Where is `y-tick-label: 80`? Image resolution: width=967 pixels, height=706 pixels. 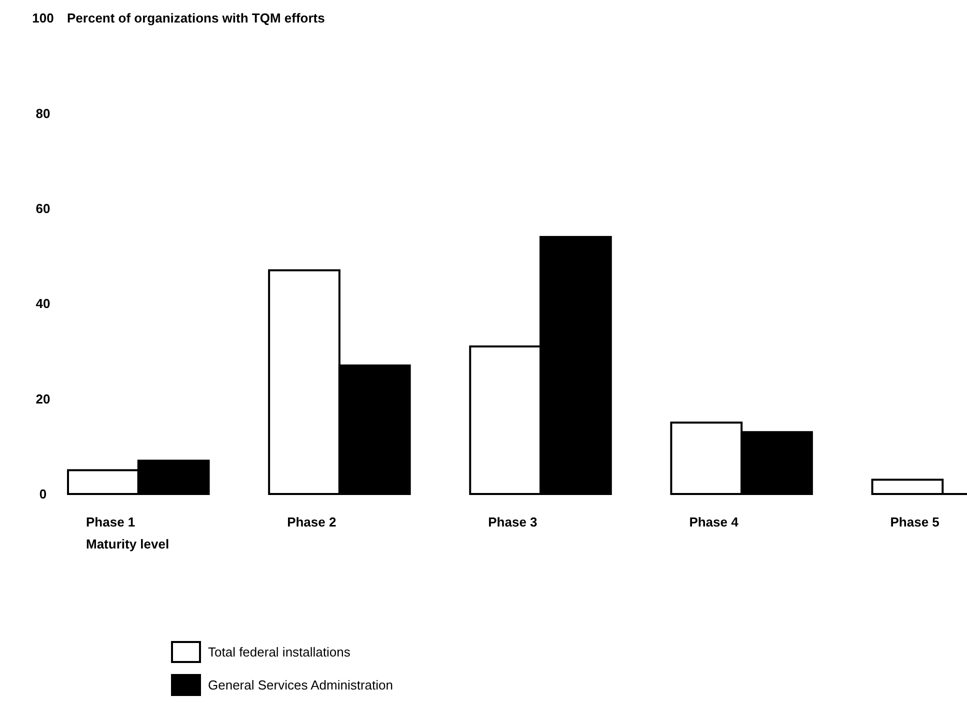 y-tick-label: 80 is located at coordinates (43, 113).